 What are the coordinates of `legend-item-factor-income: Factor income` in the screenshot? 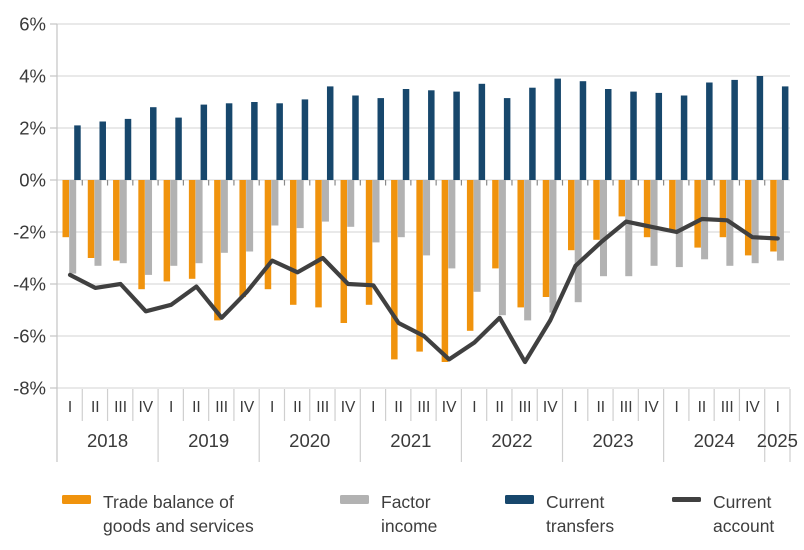 It's located at (388, 514).